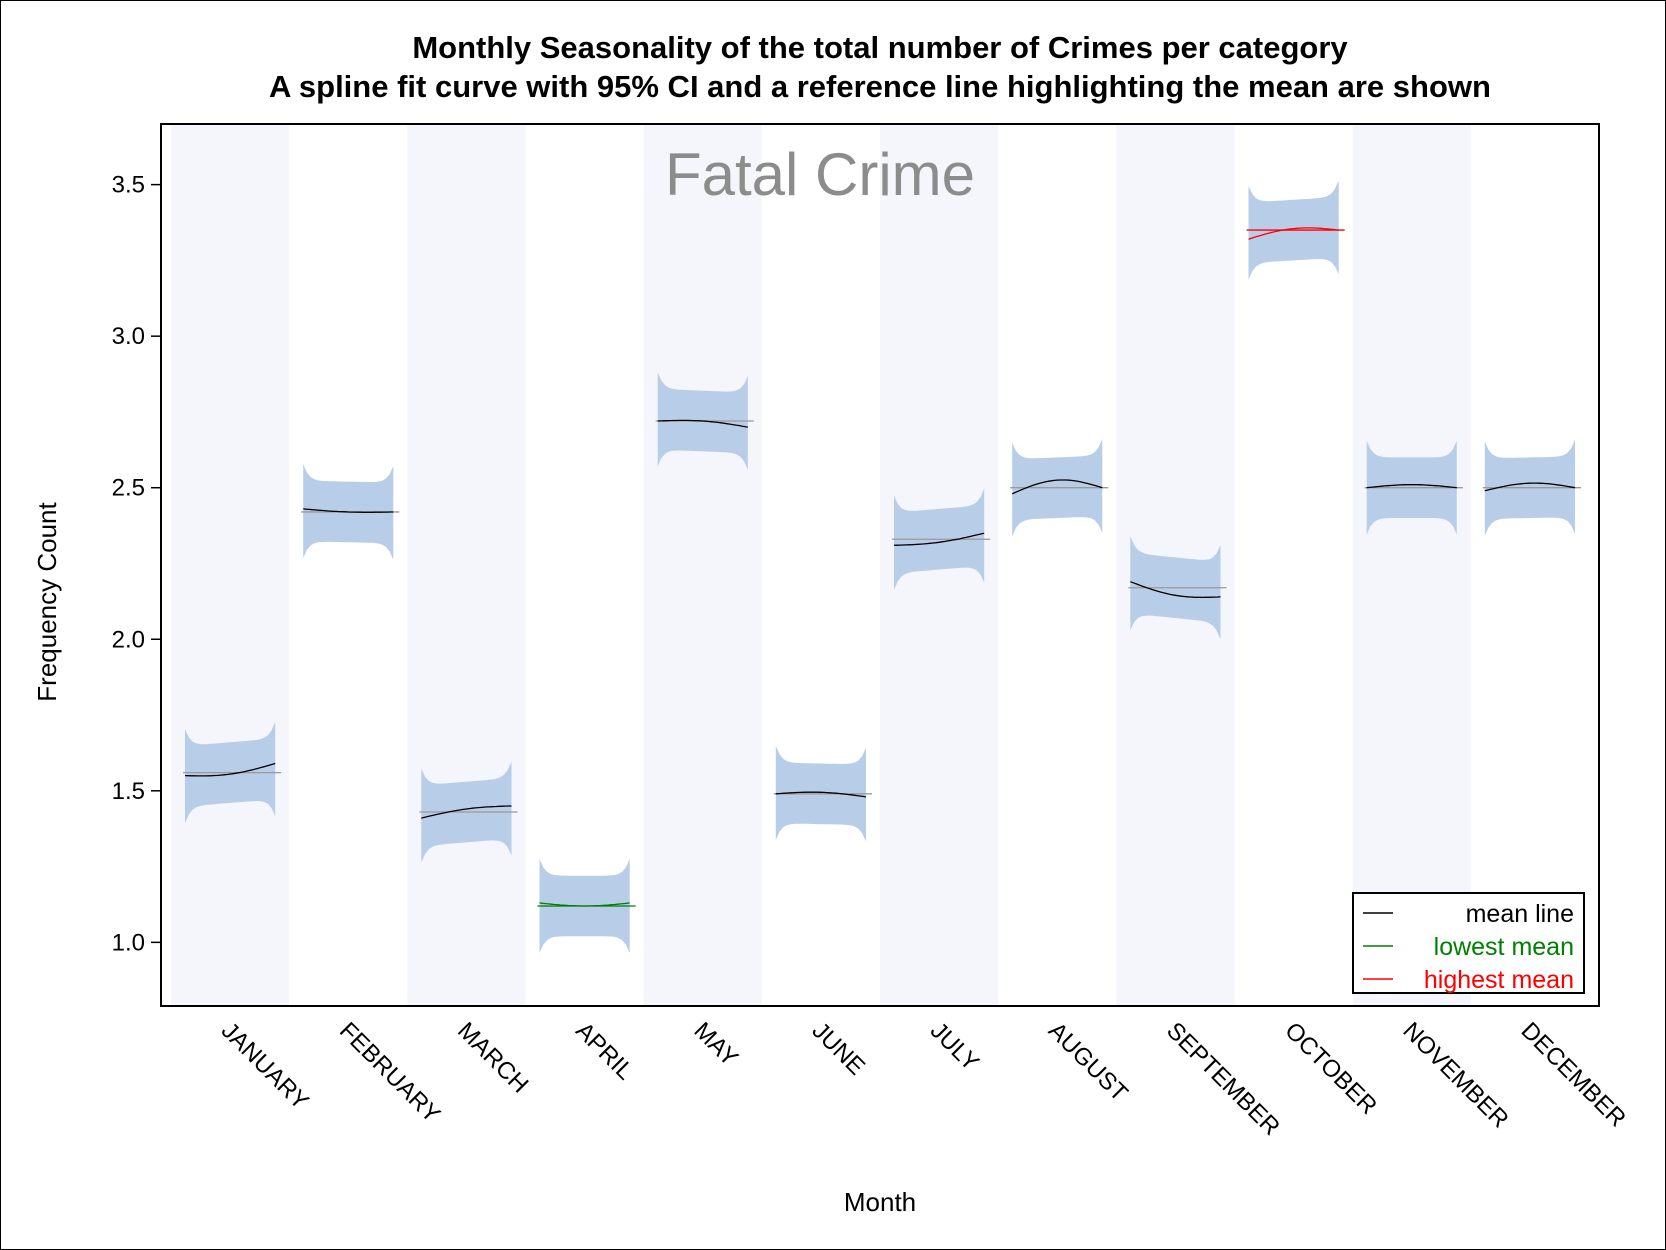 This screenshot has height=1250, width=1666. Describe the element at coordinates (939, 539) in the screenshot. I see `spline-july` at that location.